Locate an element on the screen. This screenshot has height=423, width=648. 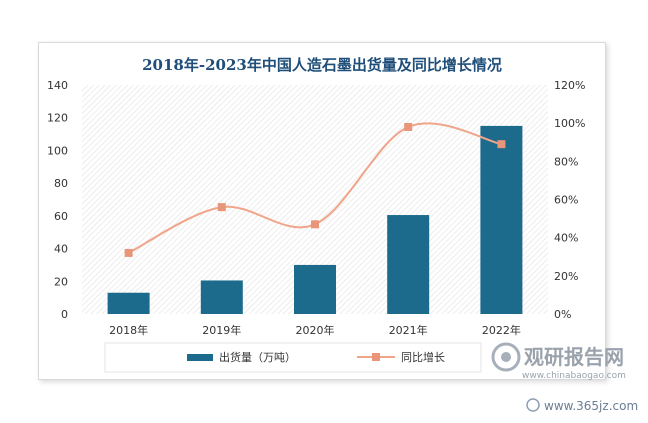
watermark-logo-icon is located at coordinates (506, 357).